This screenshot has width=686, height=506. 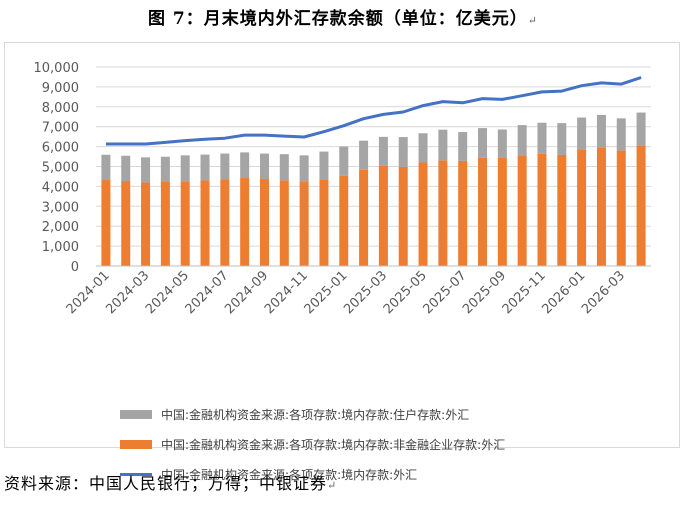 I want to click on y-tick-label: 10,000, so click(x=57, y=68).